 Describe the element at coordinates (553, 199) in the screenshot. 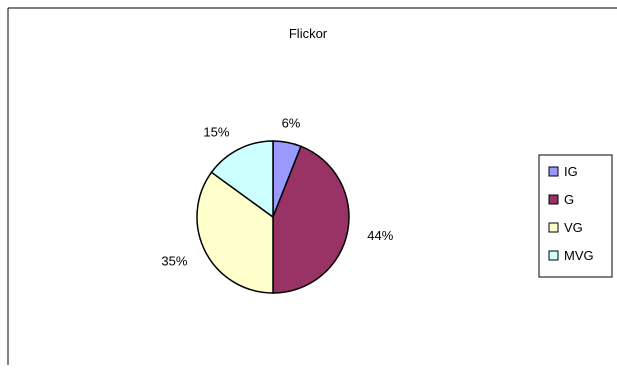

I see `legend-swatch-g` at that location.